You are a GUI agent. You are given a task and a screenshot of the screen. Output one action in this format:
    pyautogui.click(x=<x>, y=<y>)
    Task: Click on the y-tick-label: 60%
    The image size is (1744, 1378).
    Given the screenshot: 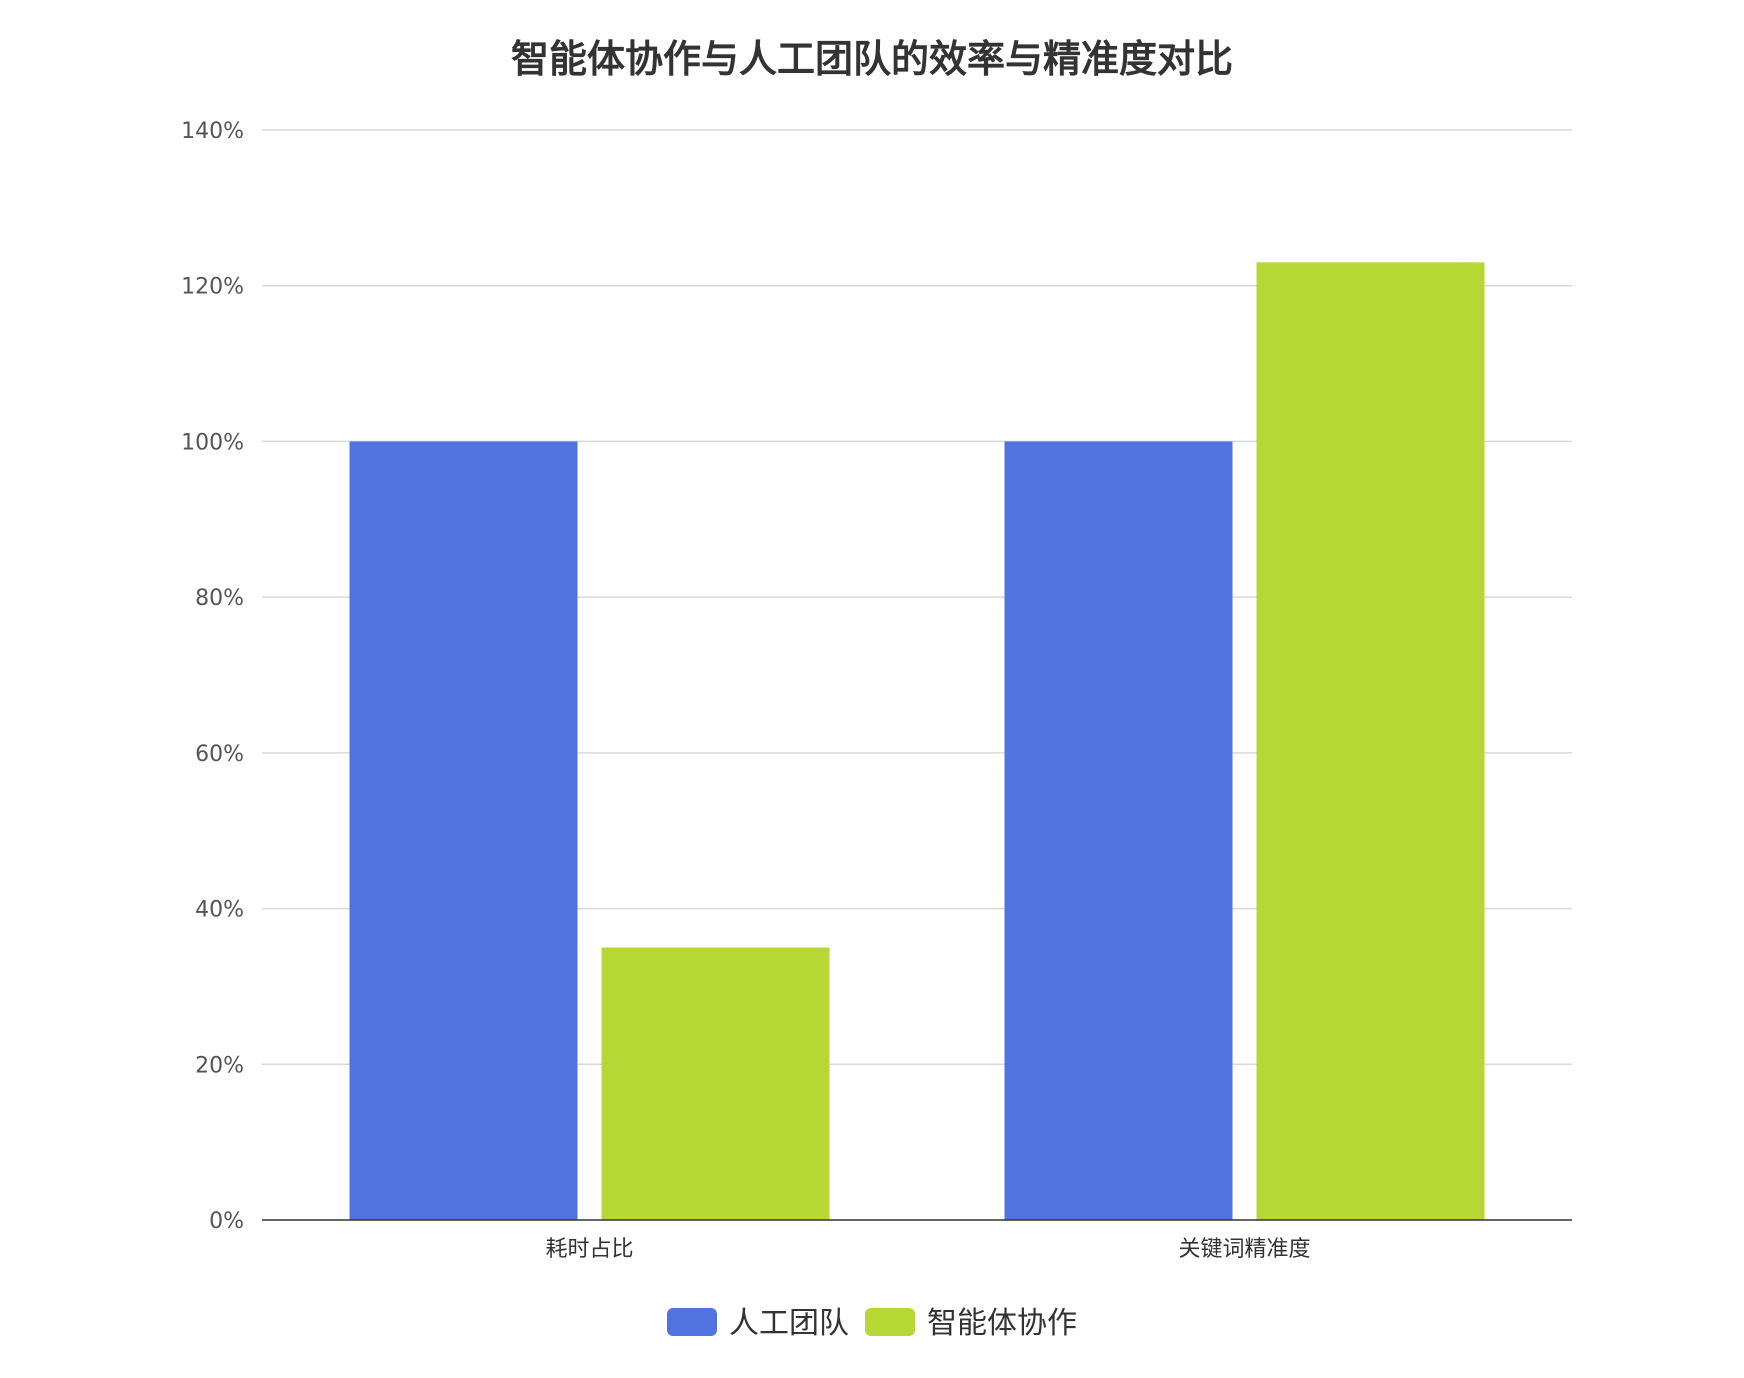 What is the action you would take?
    pyautogui.click(x=219, y=754)
    